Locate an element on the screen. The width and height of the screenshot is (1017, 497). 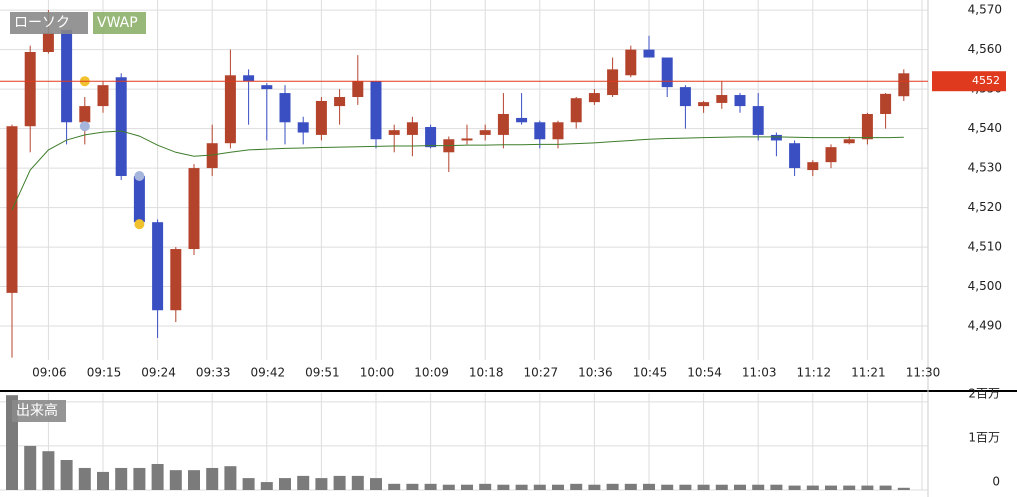
volume-label: 出来高 is located at coordinates (37, 410).